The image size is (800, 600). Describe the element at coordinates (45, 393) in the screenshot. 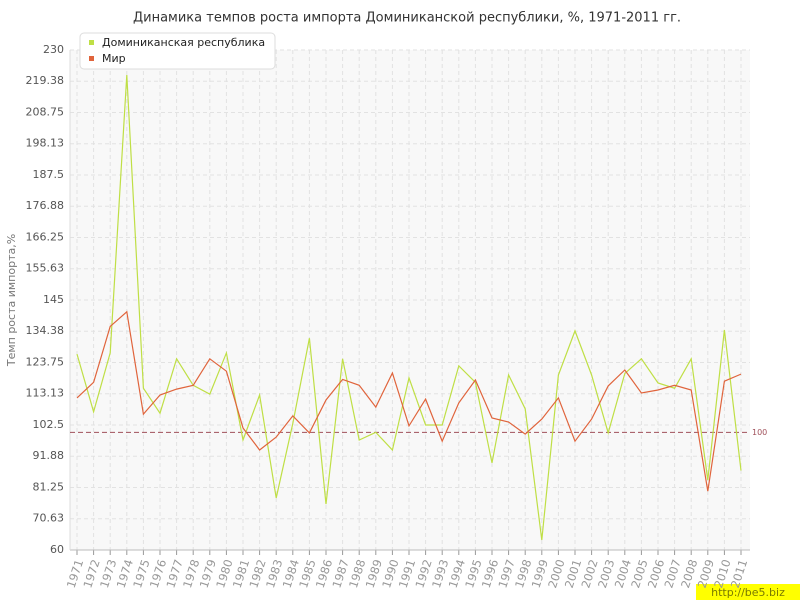

I see `y-tick-label: 113.13` at that location.